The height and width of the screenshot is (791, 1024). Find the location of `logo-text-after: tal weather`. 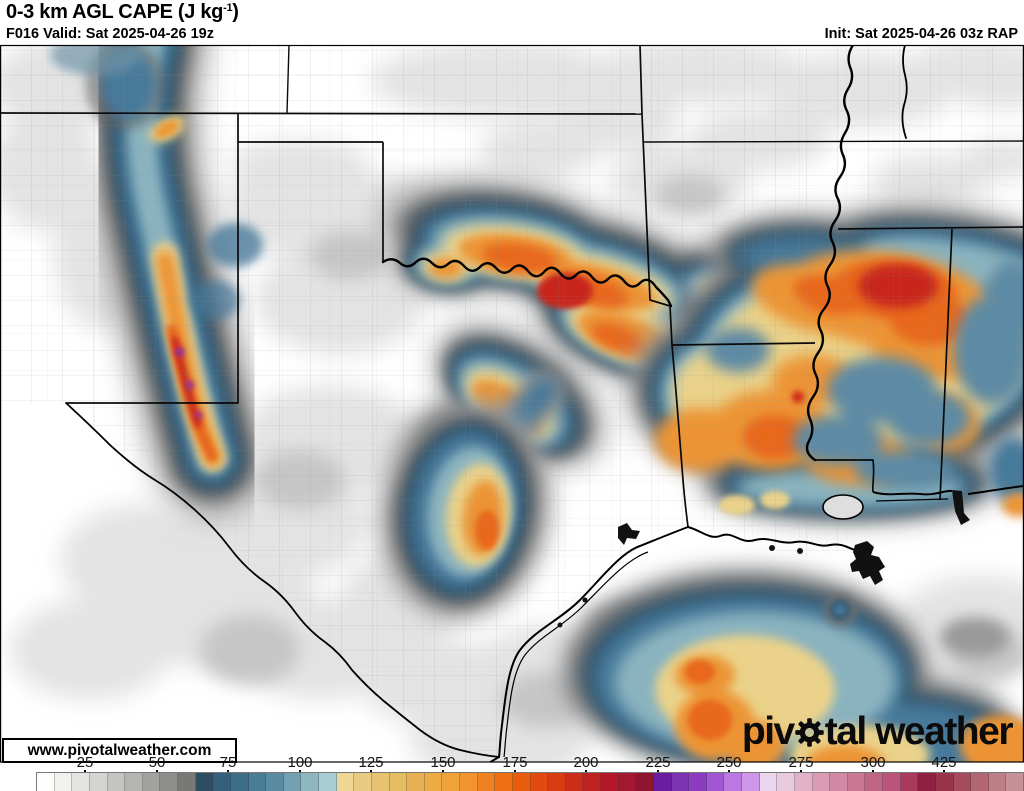

logo-text-after: tal weather is located at coordinates (919, 731).